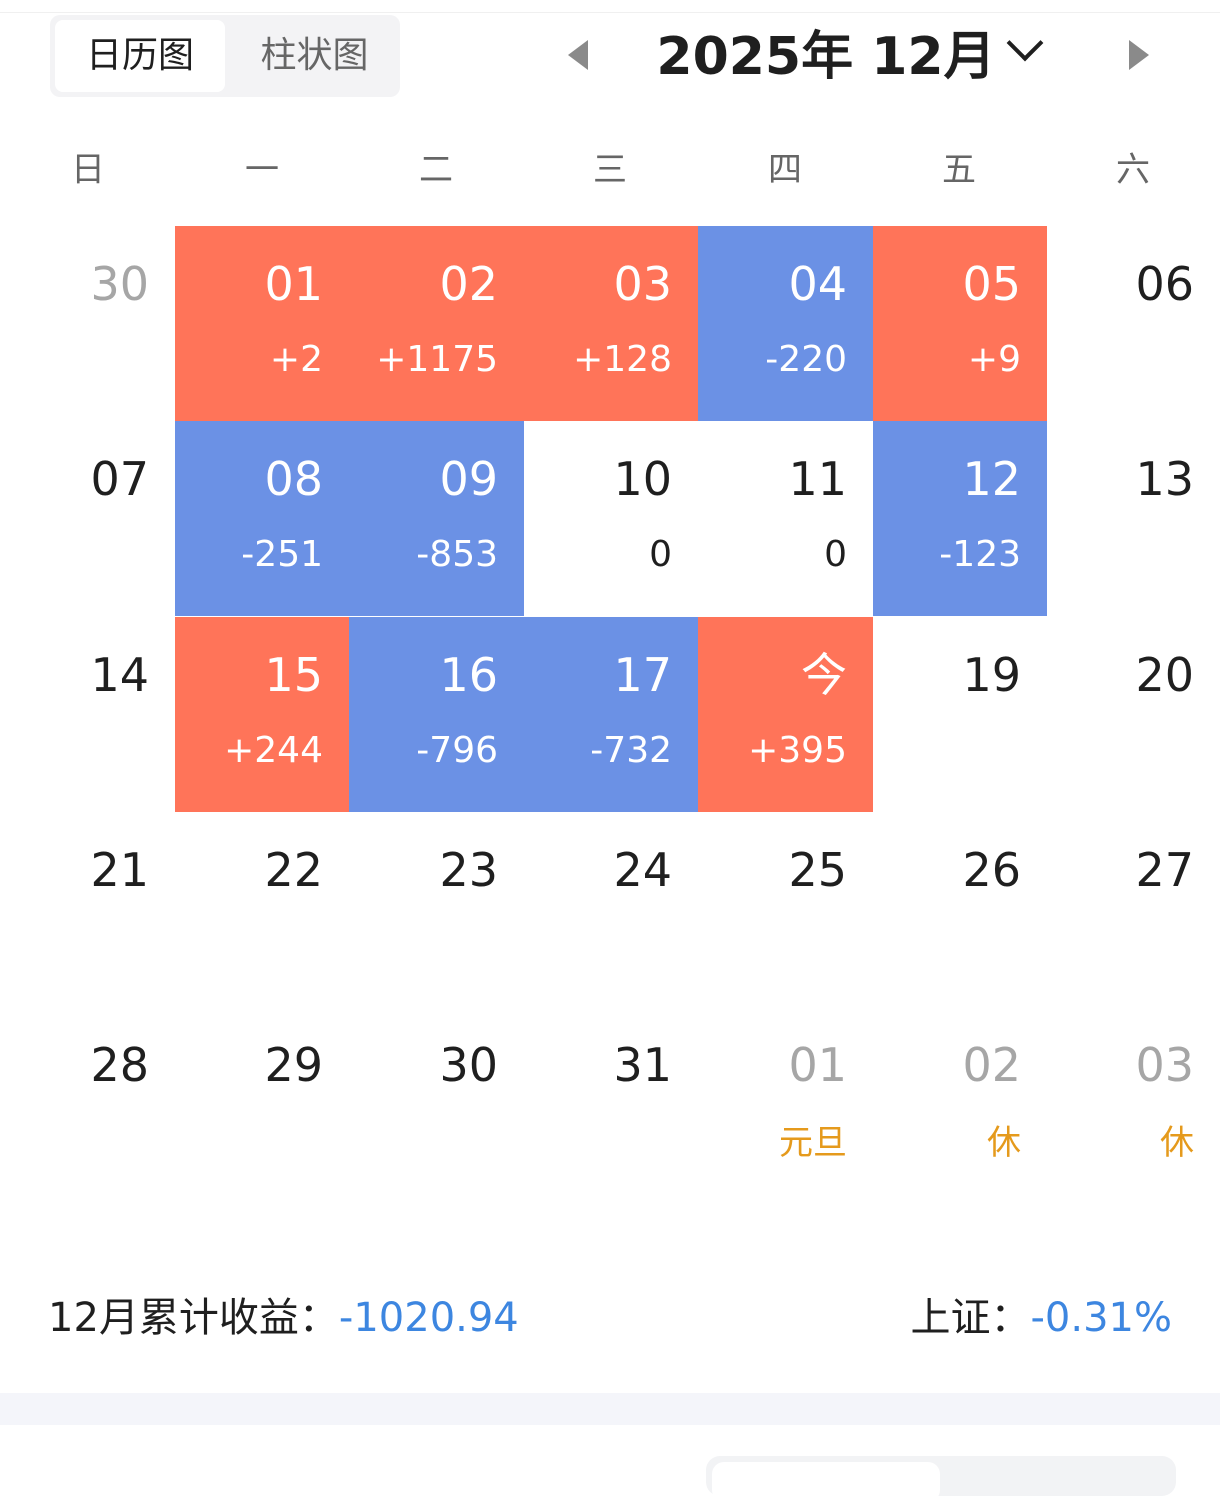  I want to click on day-number: 16, so click(468, 675).